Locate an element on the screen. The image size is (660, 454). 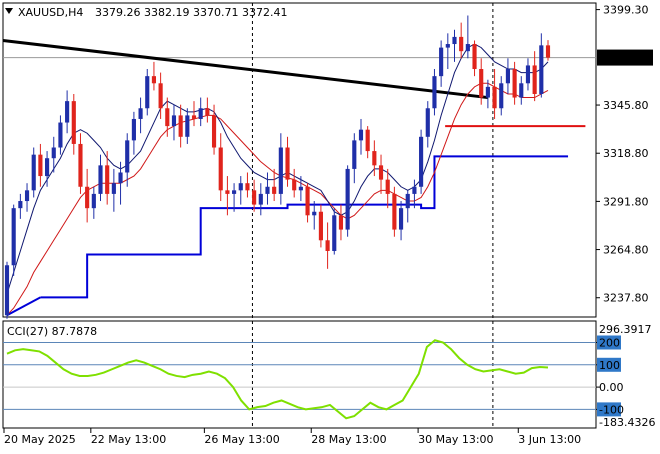
last-price-tag-label: 3372.41 is located at coordinates (623, 58).